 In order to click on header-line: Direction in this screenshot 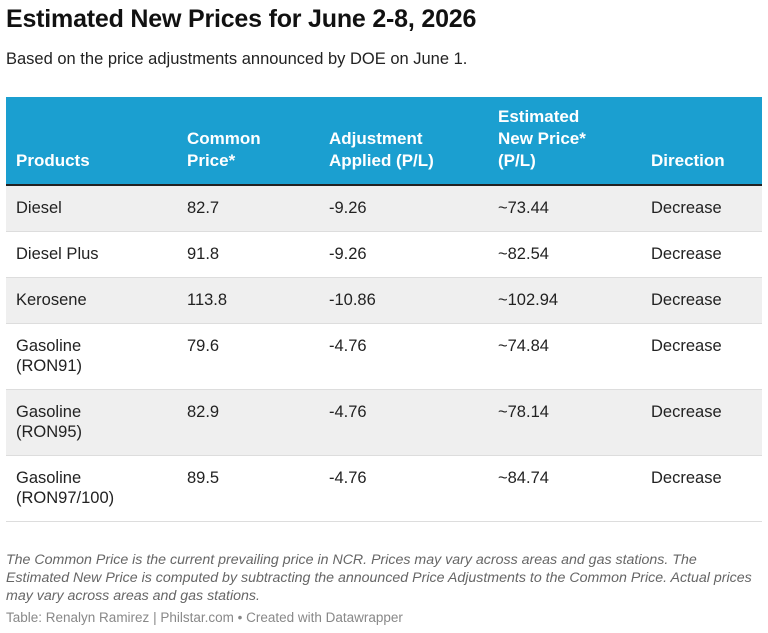, I will do `click(688, 160)`.